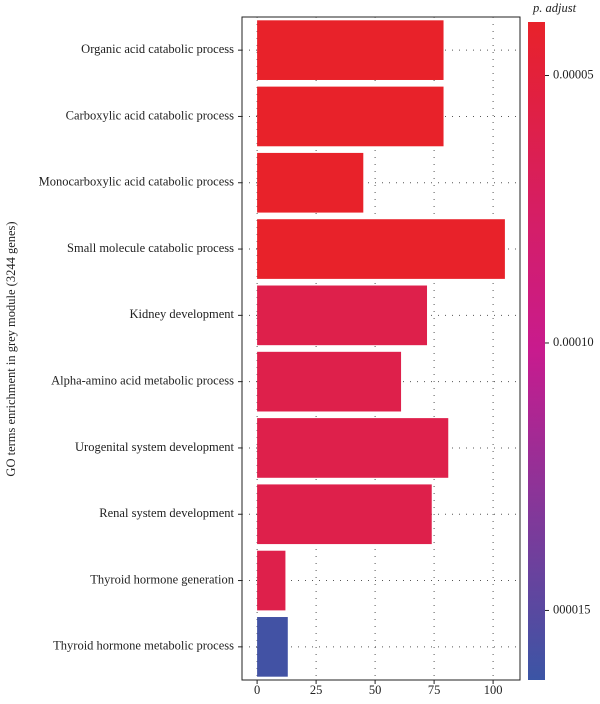 Image resolution: width=600 pixels, height=704 pixels. Describe the element at coordinates (572, 609) in the screenshot. I see `colorbar-tick-label: 000015` at that location.